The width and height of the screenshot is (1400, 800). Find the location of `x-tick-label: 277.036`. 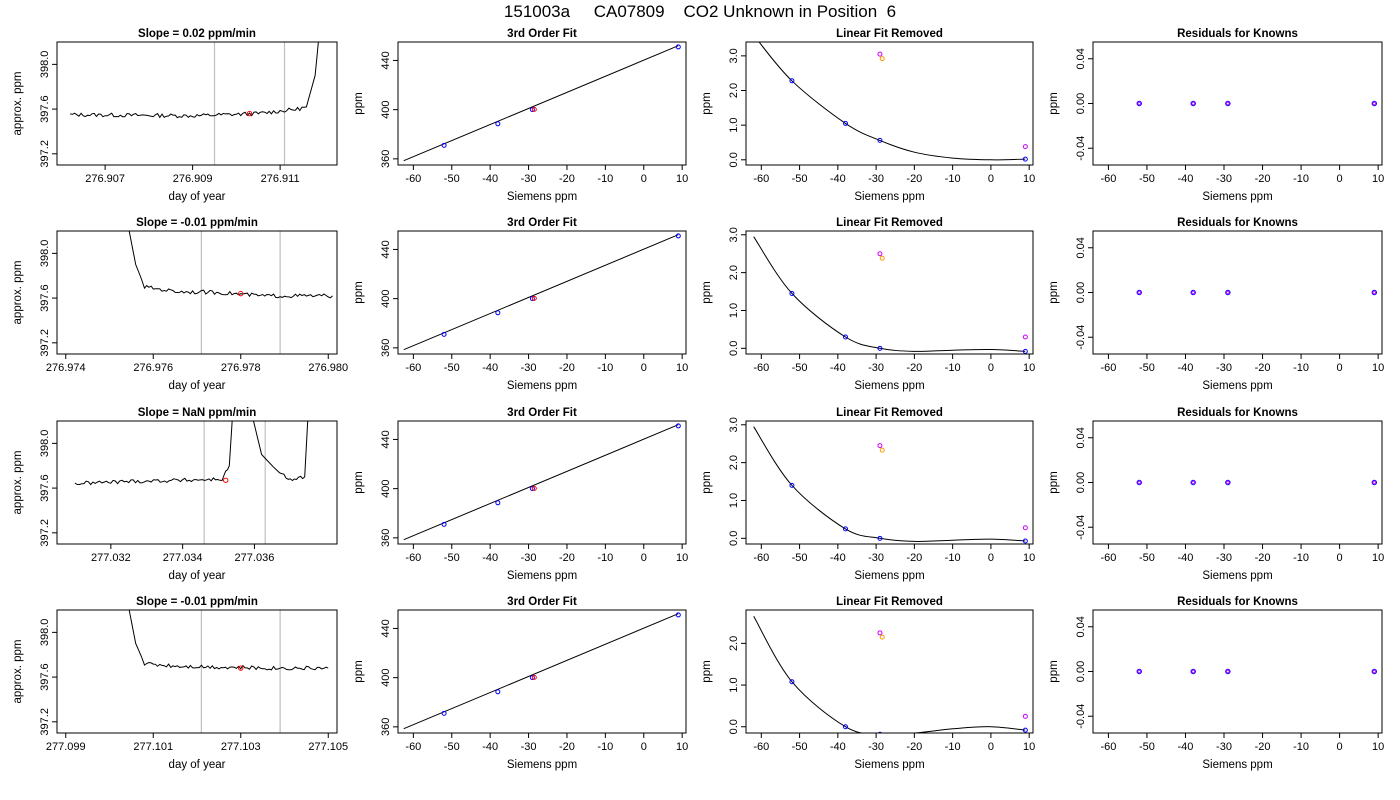

x-tick-label: 277.036 is located at coordinates (255, 558).